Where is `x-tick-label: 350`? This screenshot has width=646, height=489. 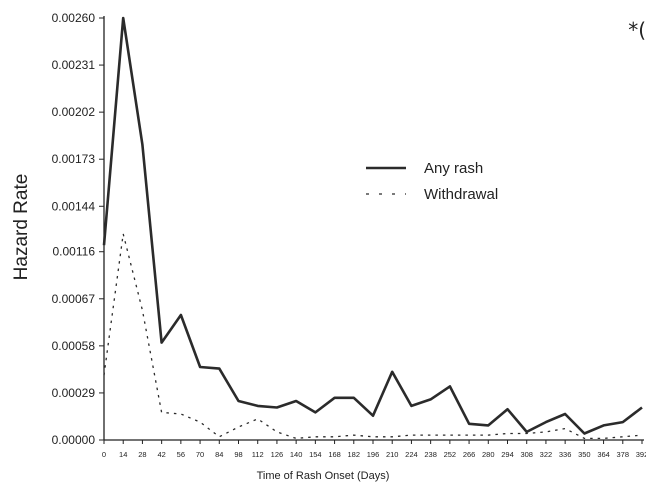
x-tick-label: 350 is located at coordinates (584, 454).